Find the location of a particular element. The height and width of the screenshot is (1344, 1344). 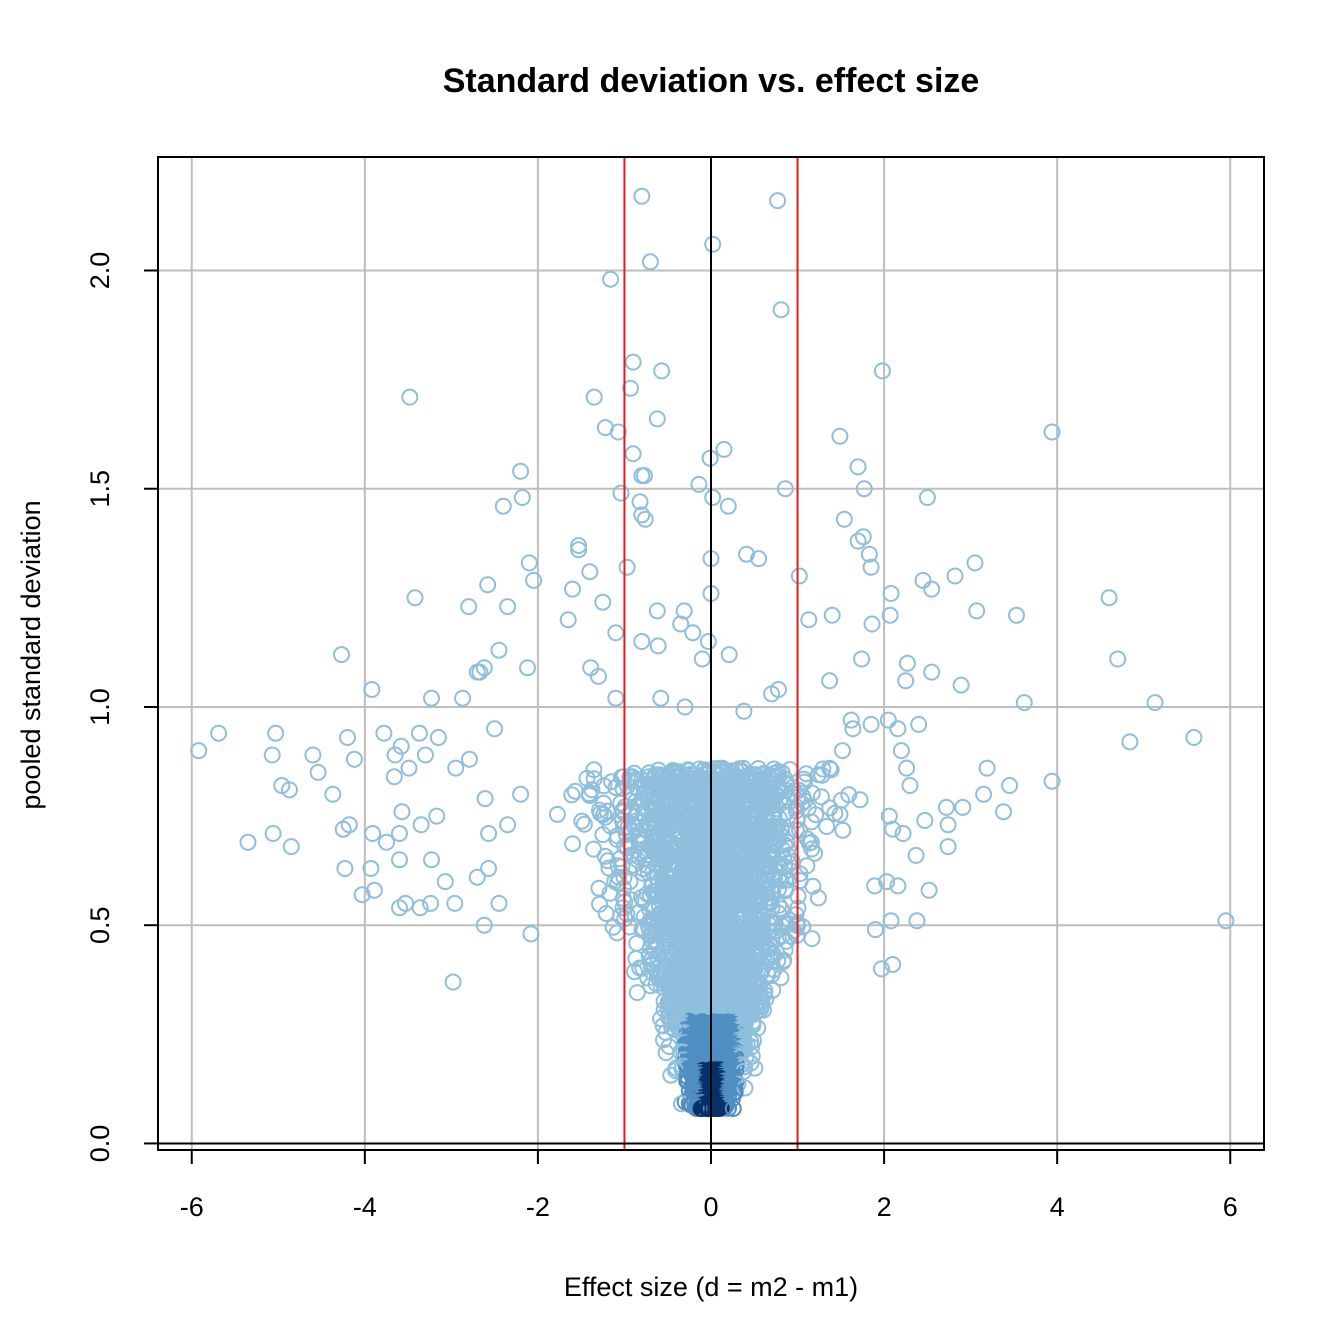

y-tick-label: 1.5 is located at coordinates (100, 489).